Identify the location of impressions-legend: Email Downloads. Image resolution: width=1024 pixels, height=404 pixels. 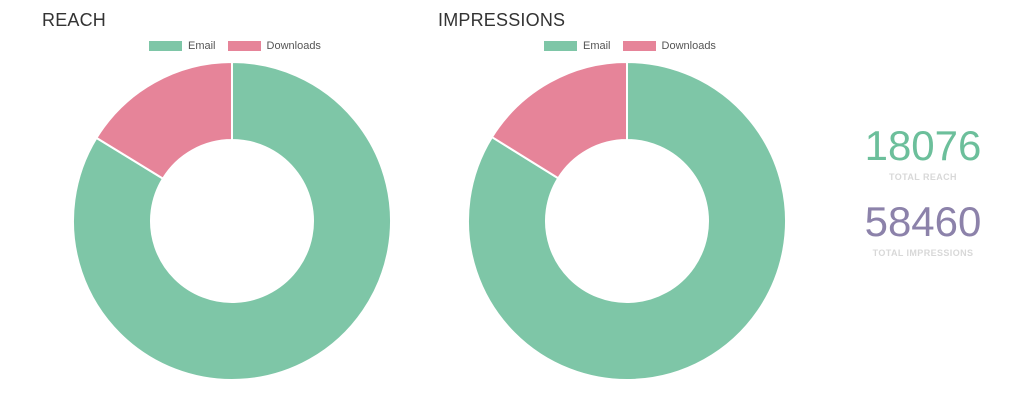
(636, 46).